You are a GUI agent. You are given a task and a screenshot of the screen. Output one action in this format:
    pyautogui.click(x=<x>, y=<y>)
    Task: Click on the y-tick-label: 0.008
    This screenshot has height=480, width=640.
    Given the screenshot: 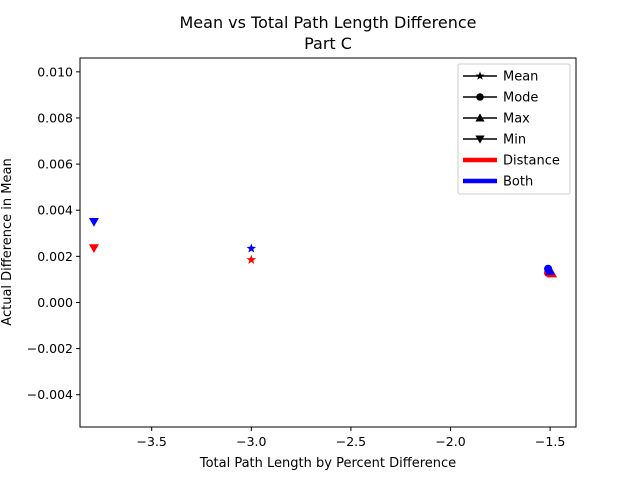 What is the action you would take?
    pyautogui.click(x=55, y=117)
    